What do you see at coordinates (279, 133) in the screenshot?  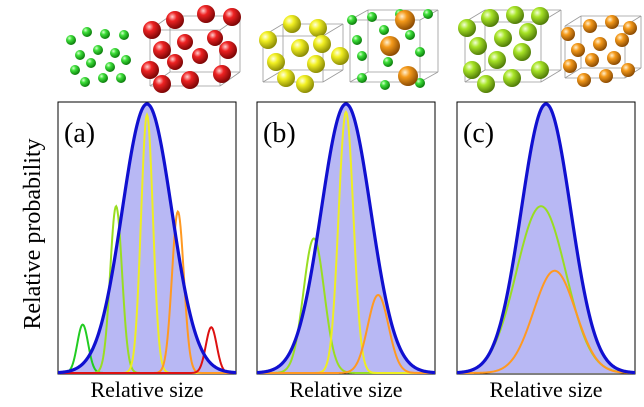 I see `panel-label: (b)` at bounding box center [279, 133].